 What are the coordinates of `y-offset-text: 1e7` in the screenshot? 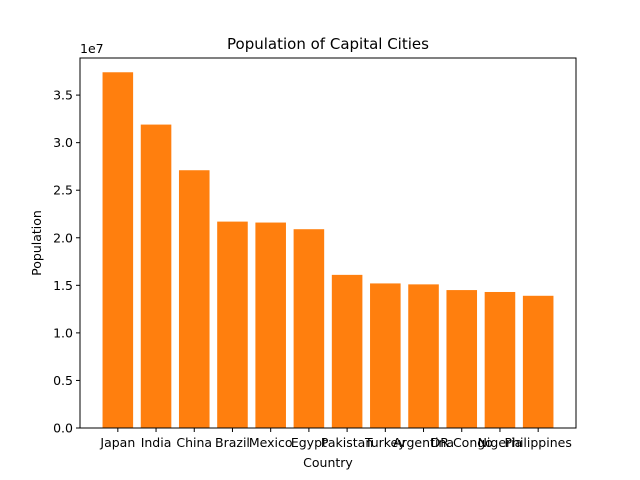 It's located at (92, 48).